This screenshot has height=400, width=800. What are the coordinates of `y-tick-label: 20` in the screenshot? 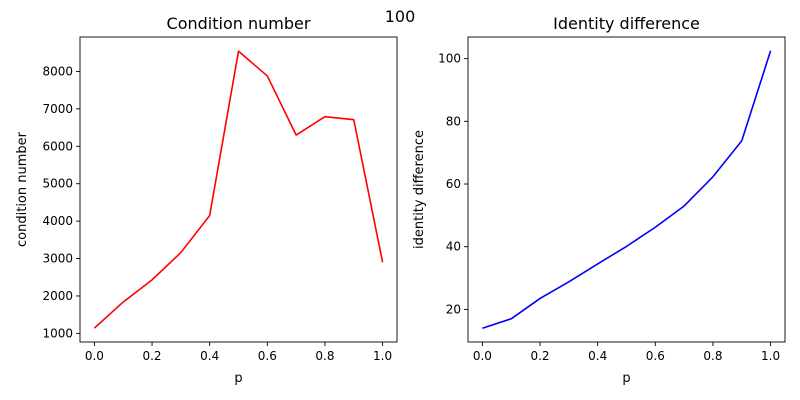 It's located at (453, 309).